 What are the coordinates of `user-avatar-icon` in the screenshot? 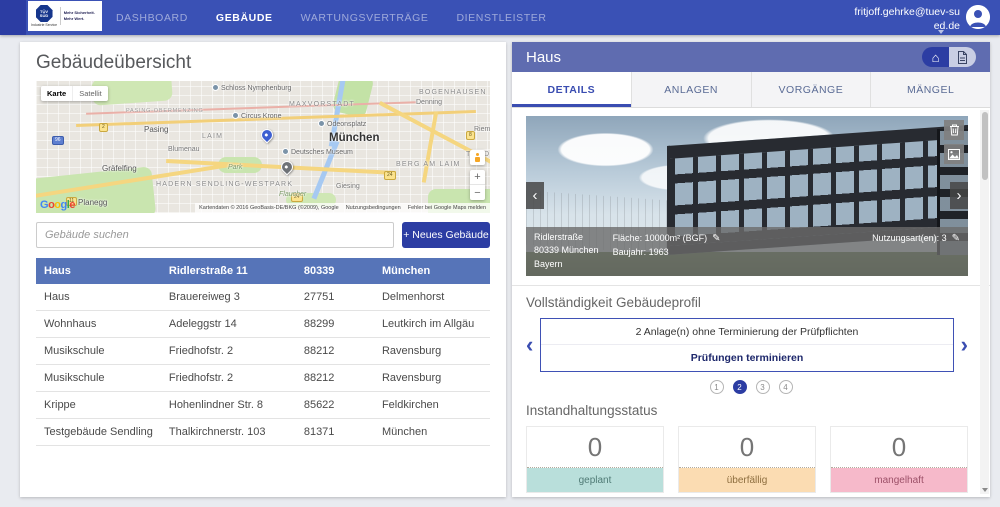 It's located at (978, 17).